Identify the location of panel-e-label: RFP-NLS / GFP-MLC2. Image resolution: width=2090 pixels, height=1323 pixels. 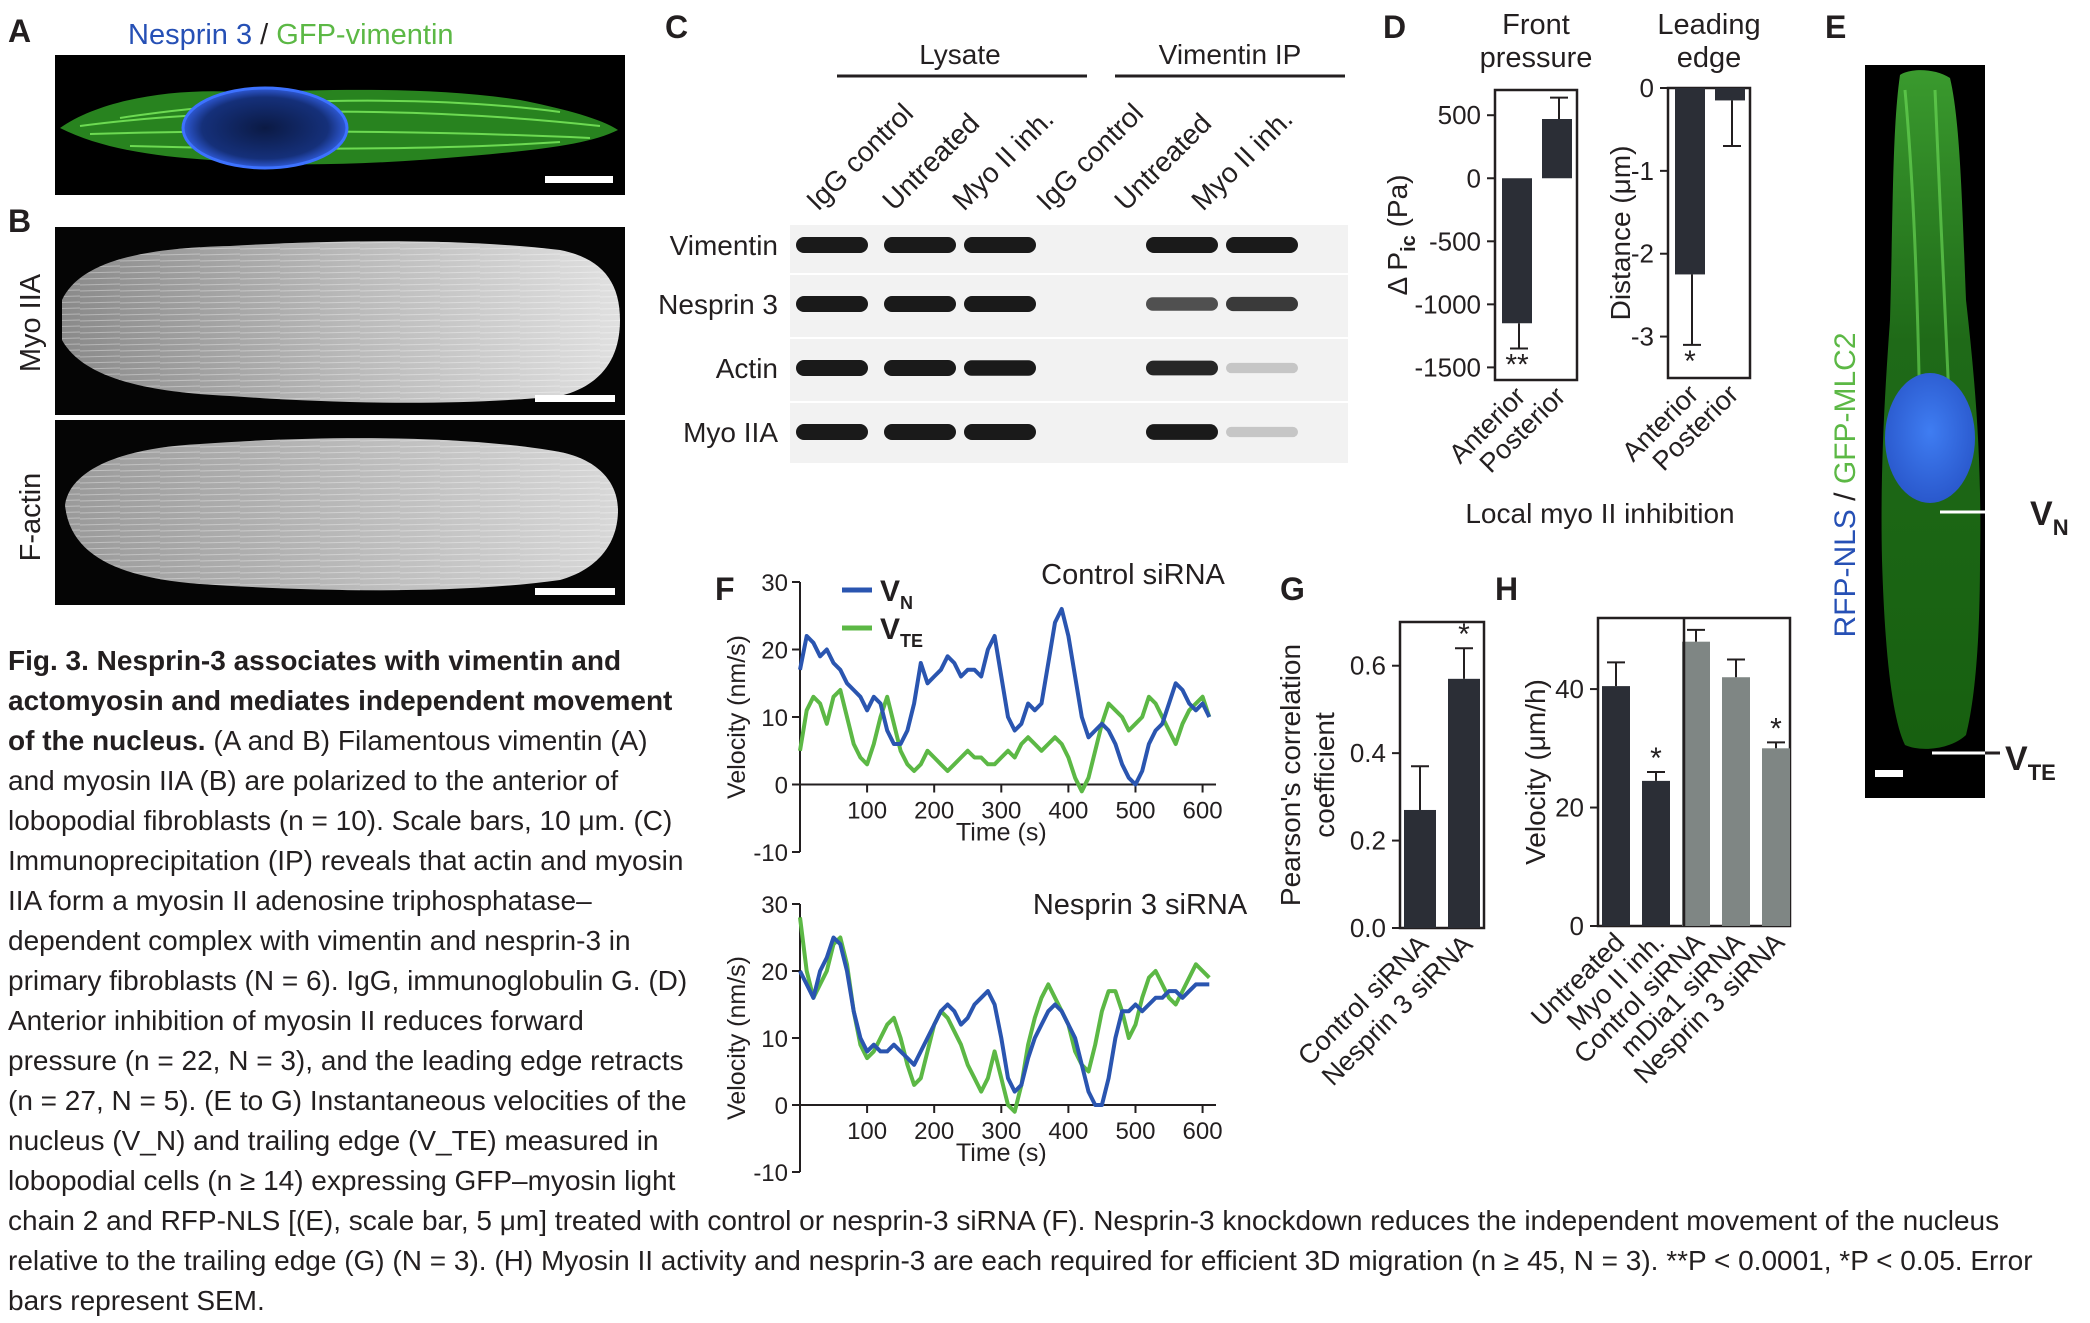
(1845, 484).